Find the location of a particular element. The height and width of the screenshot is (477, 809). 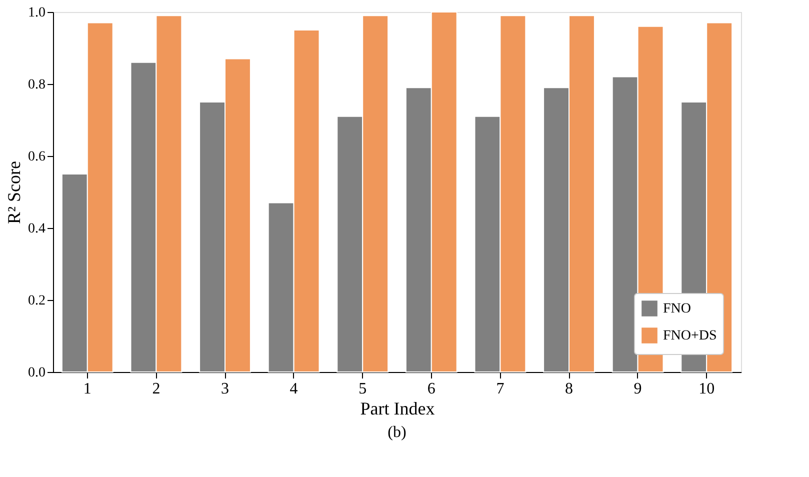

x-tick-label: 10 is located at coordinates (706, 389).